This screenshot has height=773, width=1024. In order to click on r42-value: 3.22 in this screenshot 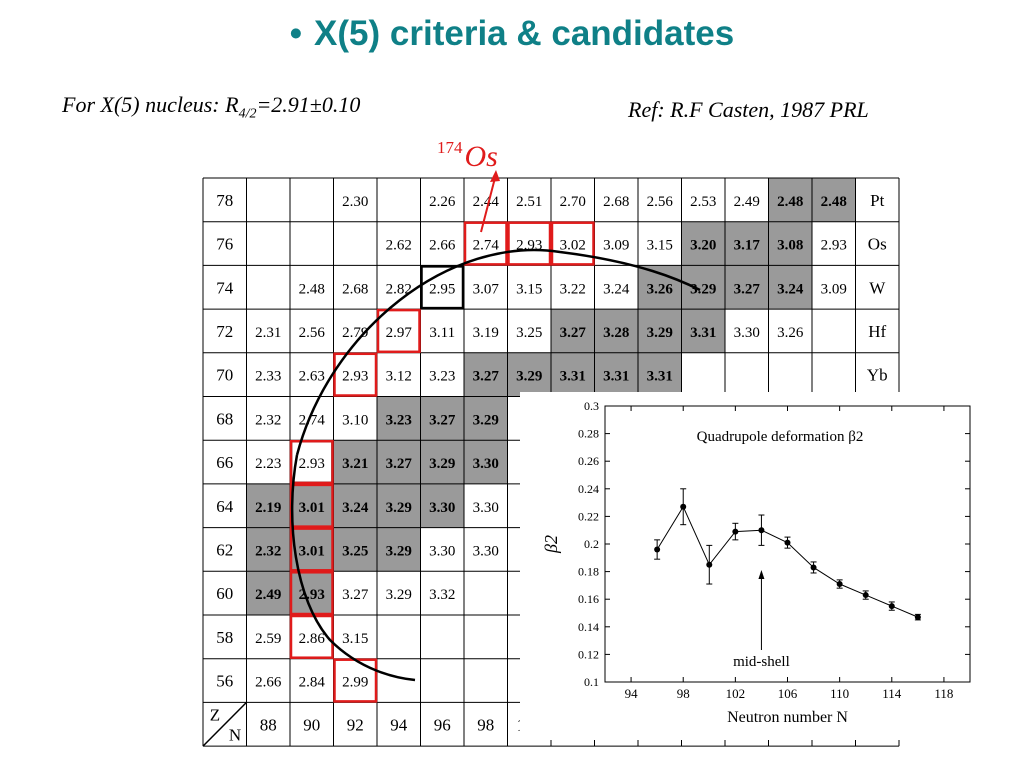, I will do `click(573, 289)`.